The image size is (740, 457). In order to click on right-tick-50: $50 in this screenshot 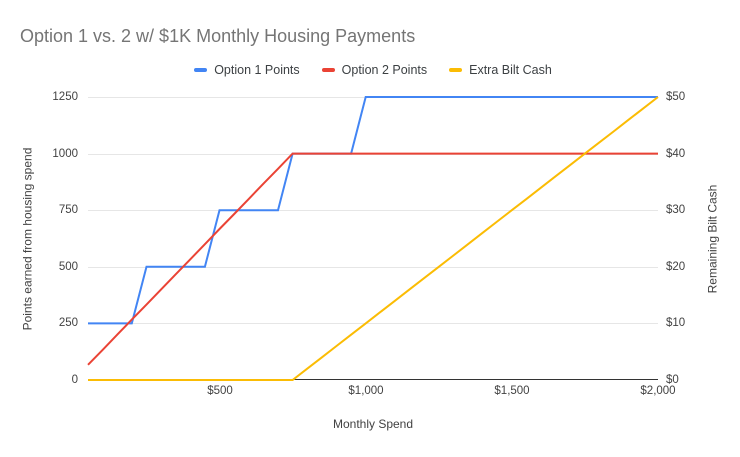, I will do `click(676, 97)`.